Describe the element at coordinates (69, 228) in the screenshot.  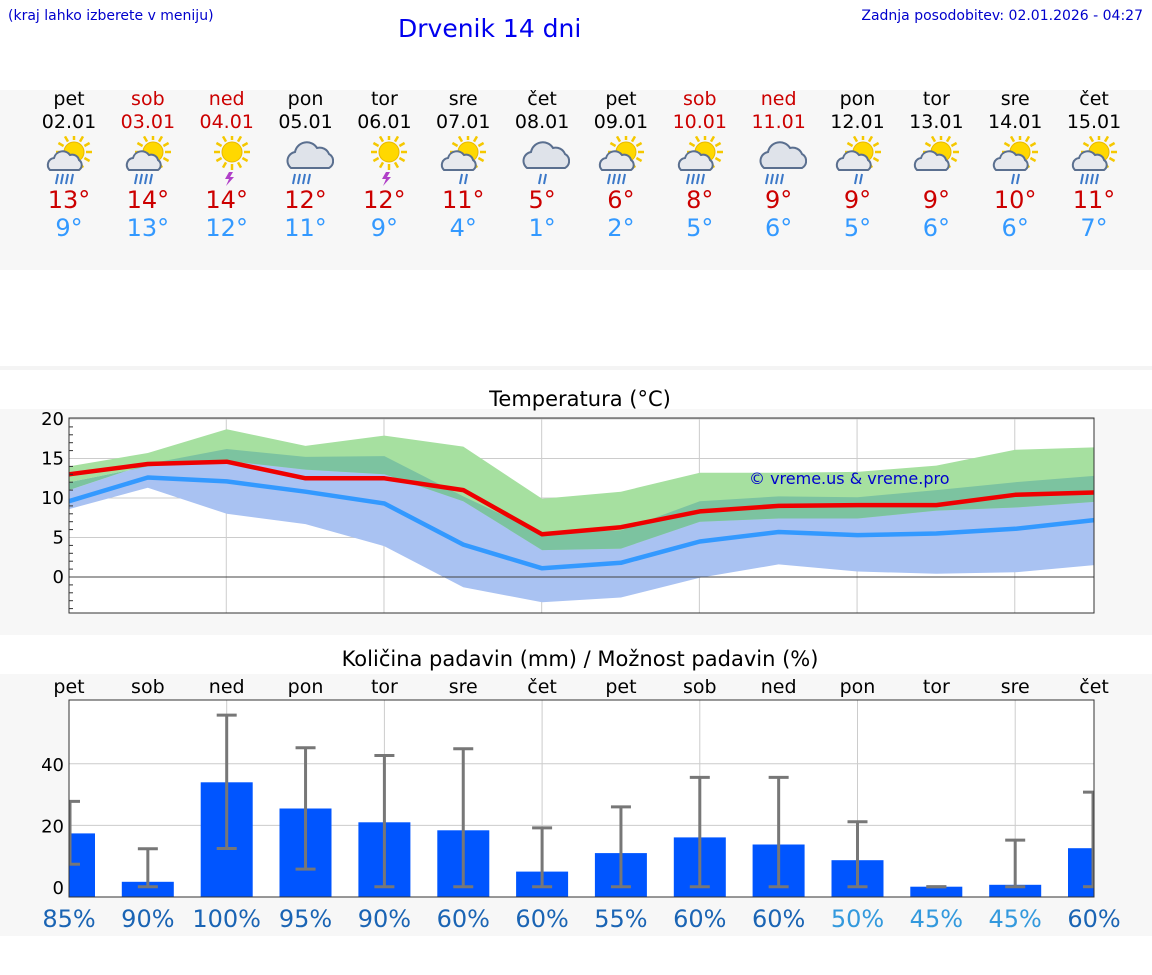
I see `min-temperature: 9°` at that location.